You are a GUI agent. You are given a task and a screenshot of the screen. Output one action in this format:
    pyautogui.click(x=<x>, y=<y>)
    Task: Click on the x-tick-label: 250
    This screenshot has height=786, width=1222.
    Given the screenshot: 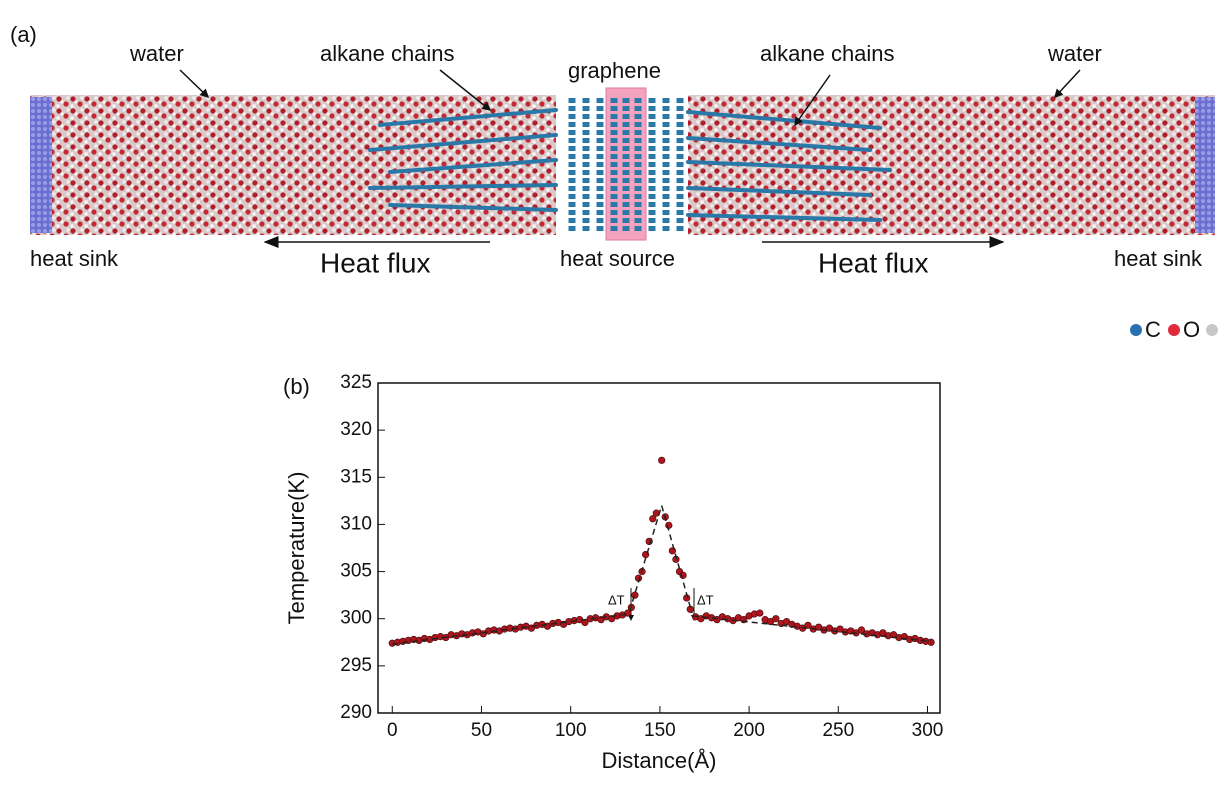 What is the action you would take?
    pyautogui.click(x=838, y=730)
    